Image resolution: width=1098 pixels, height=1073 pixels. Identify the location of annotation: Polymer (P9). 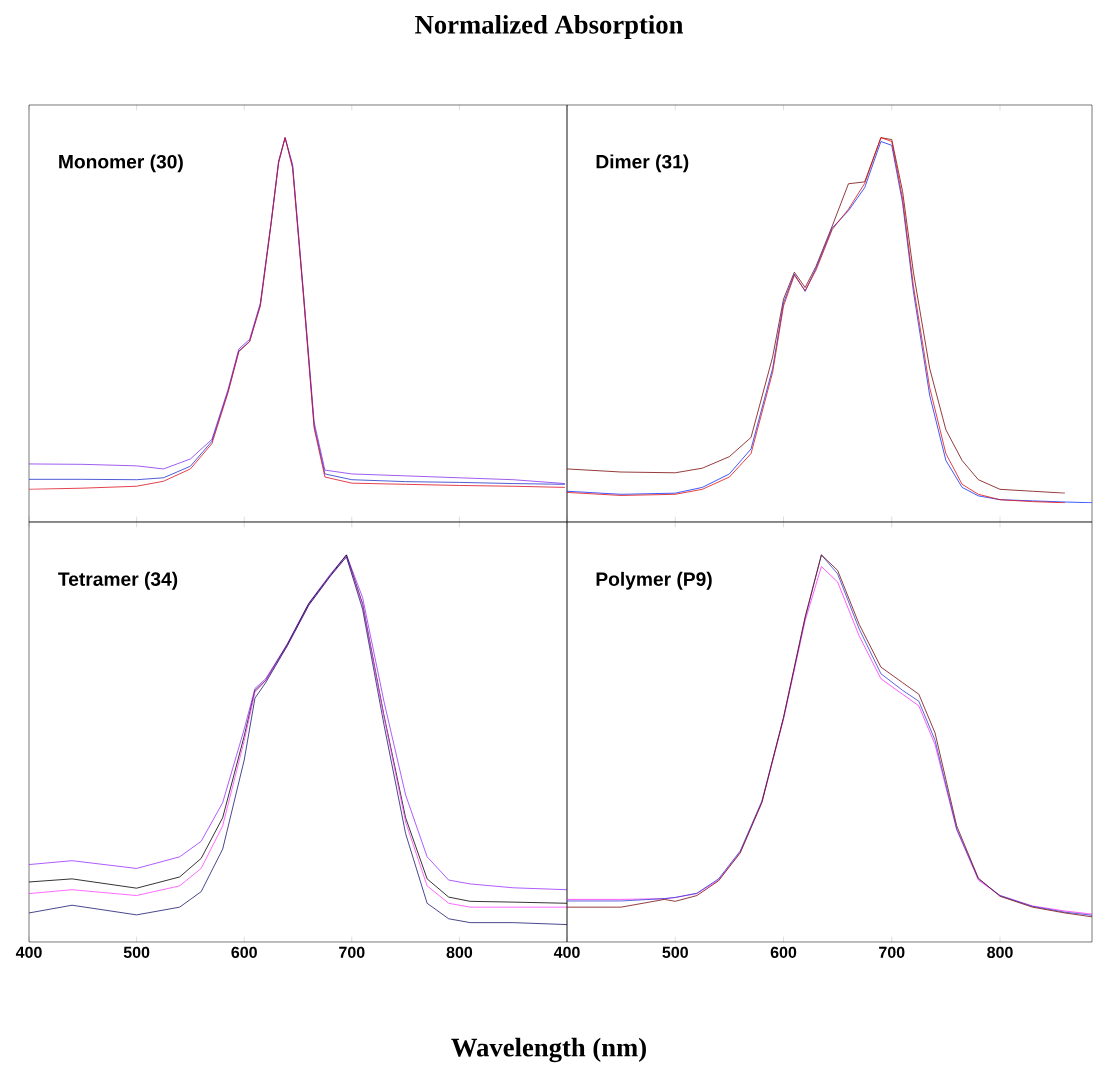
(654, 580).